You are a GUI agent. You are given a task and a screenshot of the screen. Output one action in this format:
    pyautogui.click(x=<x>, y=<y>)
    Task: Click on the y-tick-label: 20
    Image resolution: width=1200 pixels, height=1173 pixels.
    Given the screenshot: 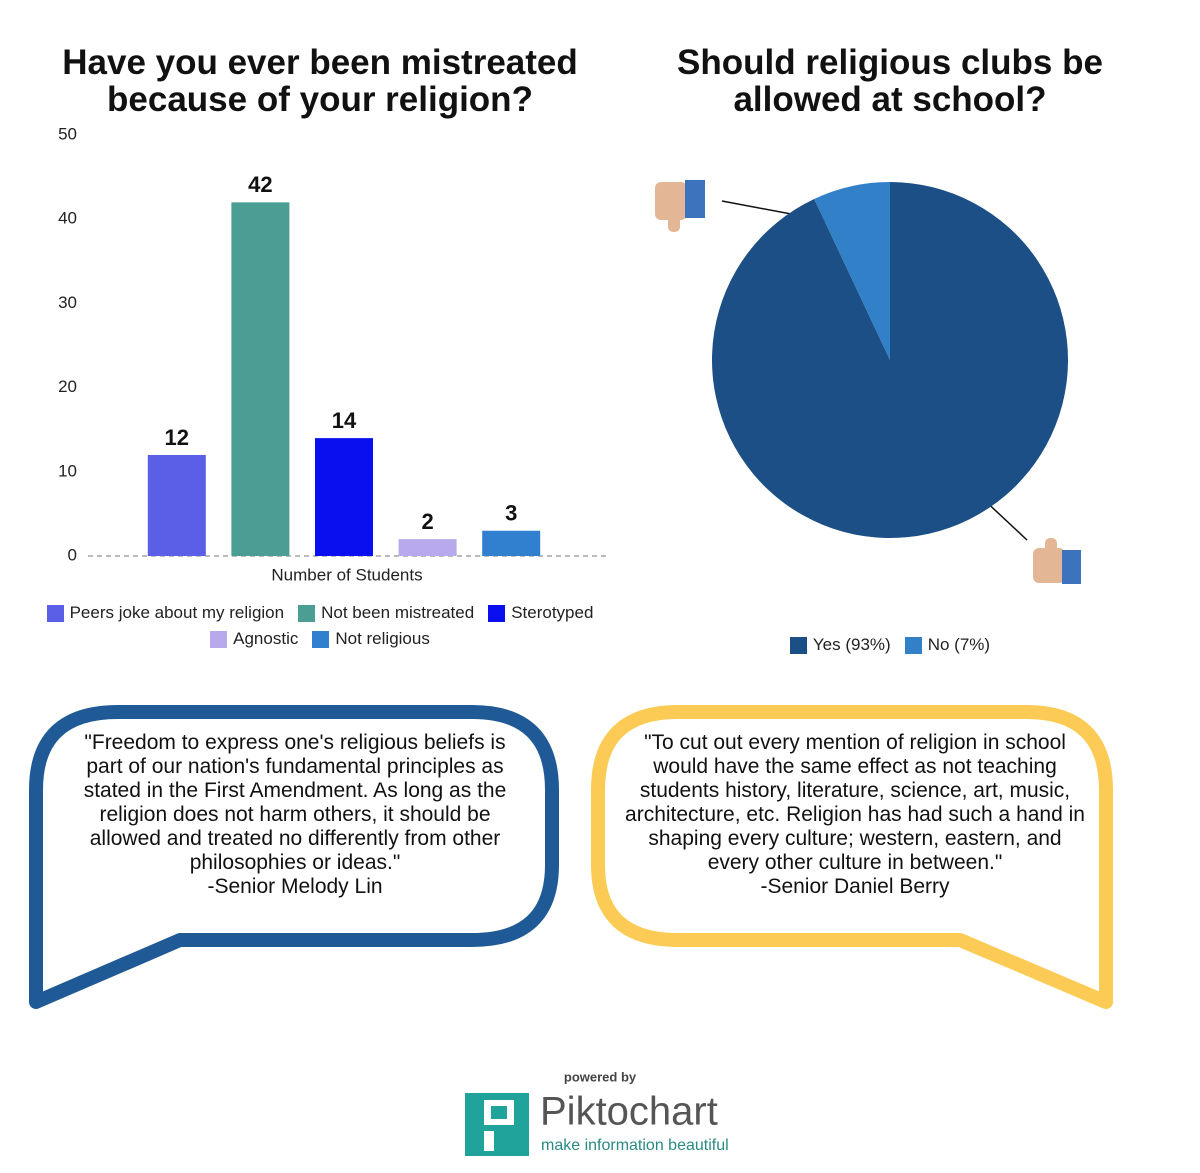 What is the action you would take?
    pyautogui.click(x=67, y=386)
    